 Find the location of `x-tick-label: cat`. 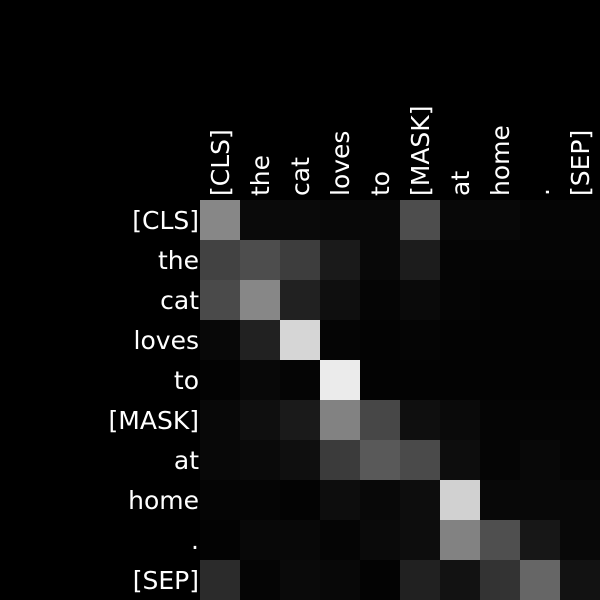

x-tick-label: cat is located at coordinates (300, 176).